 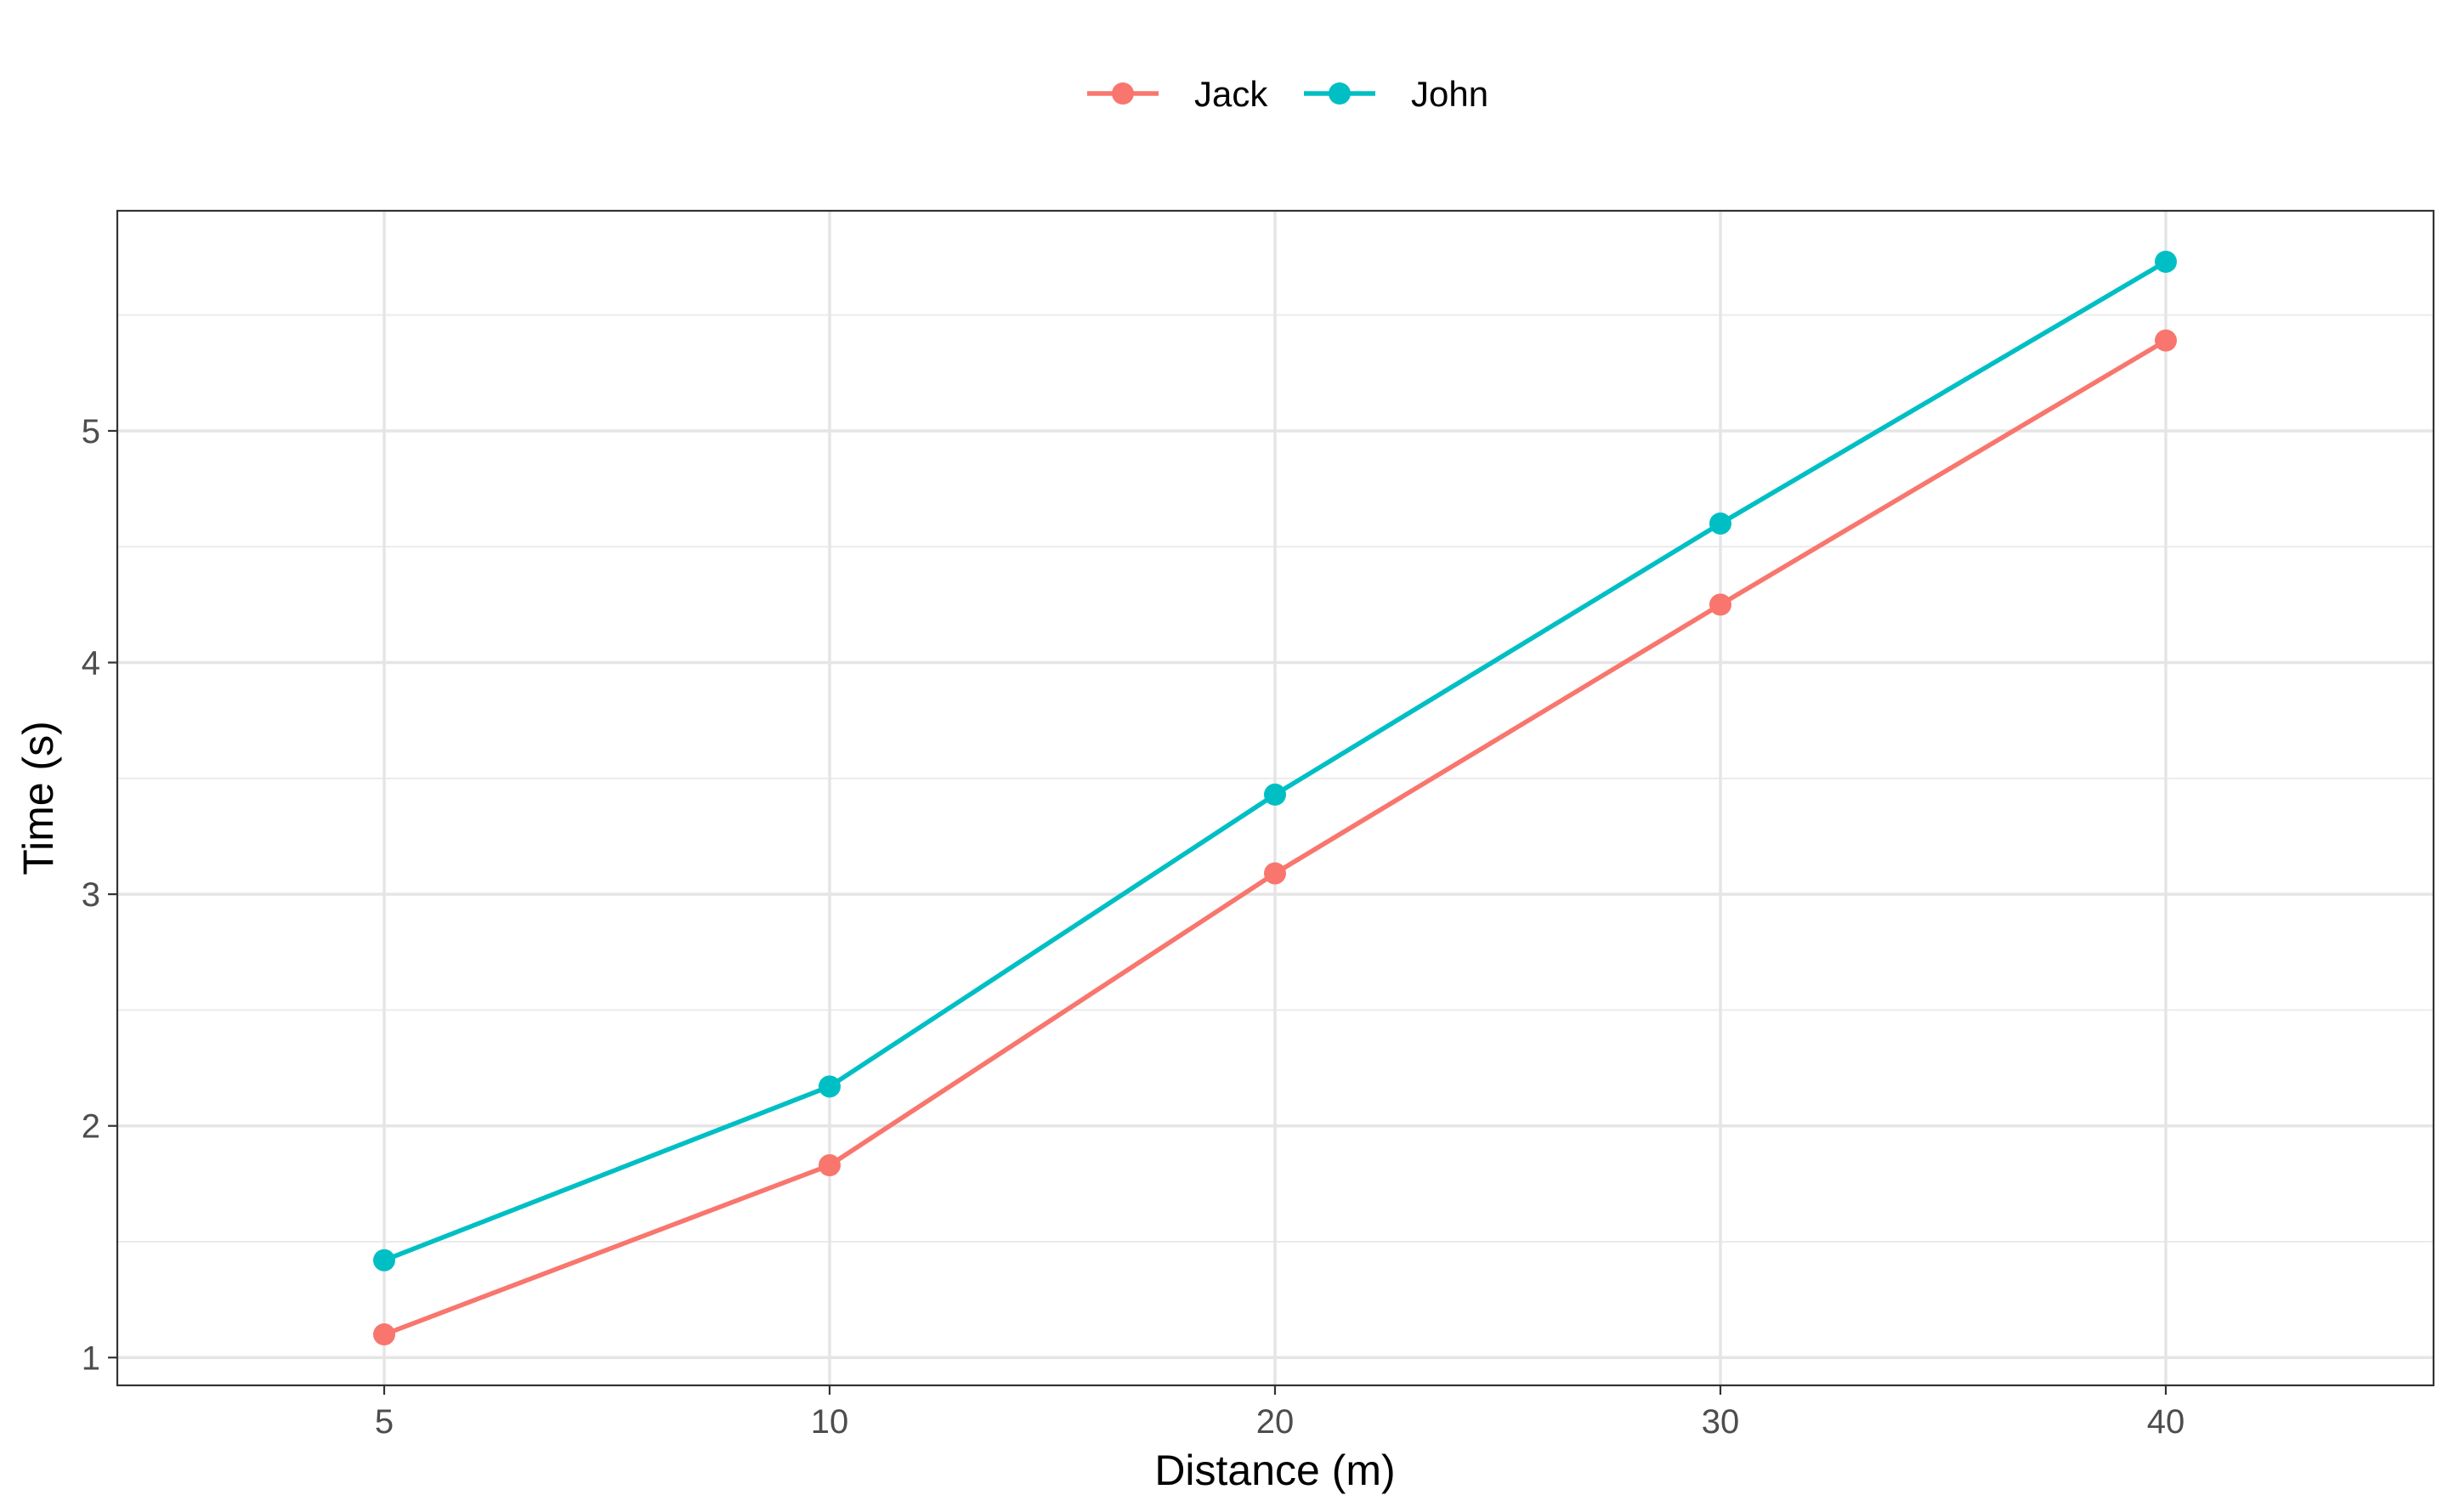 What do you see at coordinates (1275, 1422) in the screenshot?
I see `x-tick-label: 20` at bounding box center [1275, 1422].